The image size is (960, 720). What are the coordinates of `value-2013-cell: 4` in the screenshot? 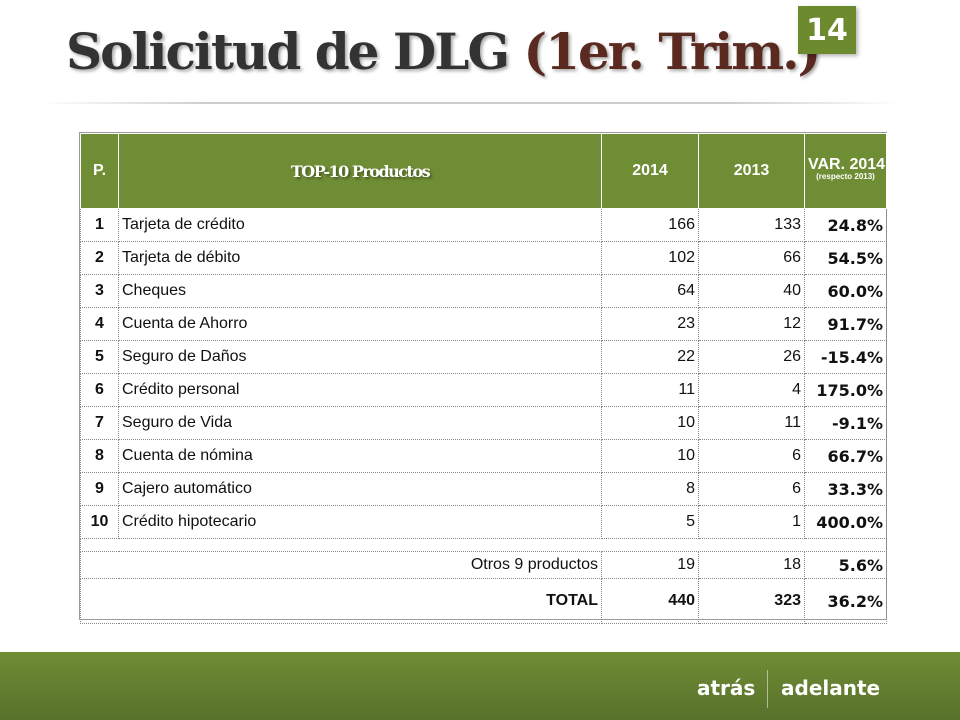 It's located at (751, 390).